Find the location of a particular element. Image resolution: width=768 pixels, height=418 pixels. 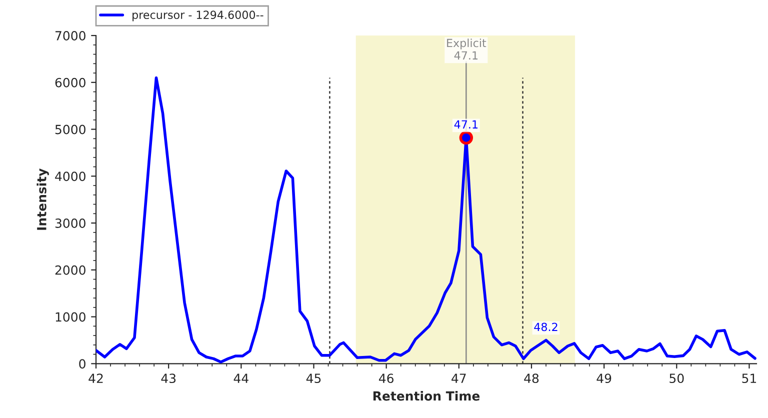

x-tick-label: 43 is located at coordinates (168, 379).